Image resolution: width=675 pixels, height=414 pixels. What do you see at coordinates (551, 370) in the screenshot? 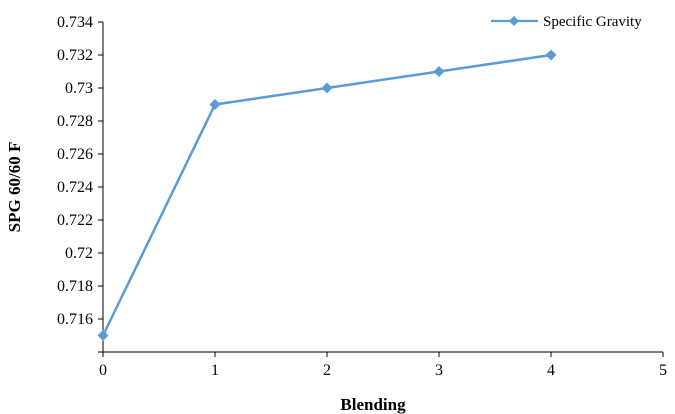
I see `x-tick-label: 4` at bounding box center [551, 370].